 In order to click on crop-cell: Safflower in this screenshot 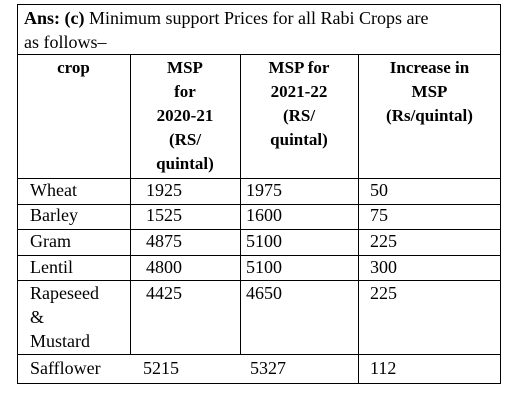, I will do `click(65, 368)`.